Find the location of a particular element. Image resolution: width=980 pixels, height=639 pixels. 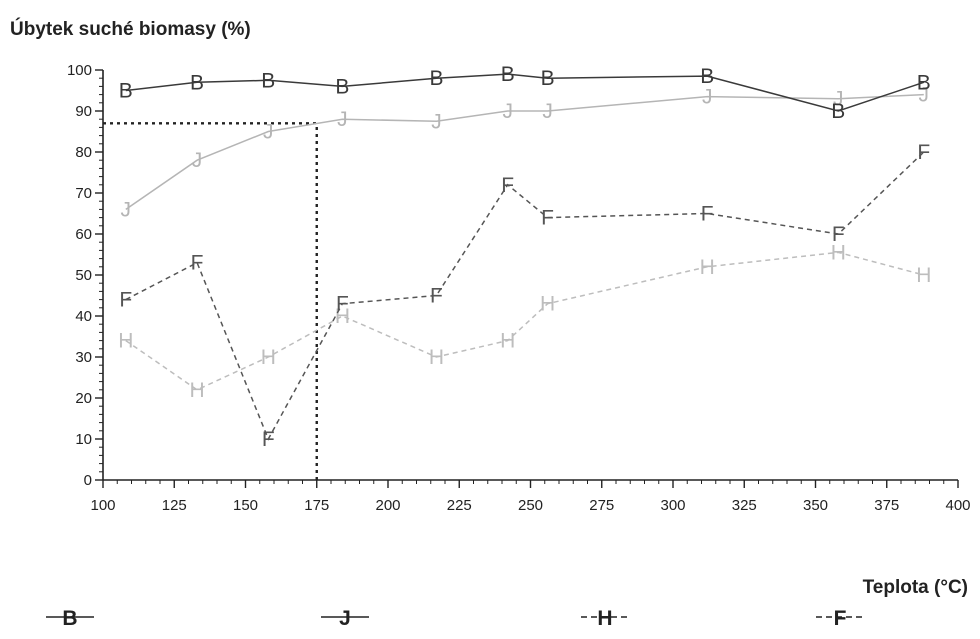

x-tick-label: 350 is located at coordinates (815, 505).